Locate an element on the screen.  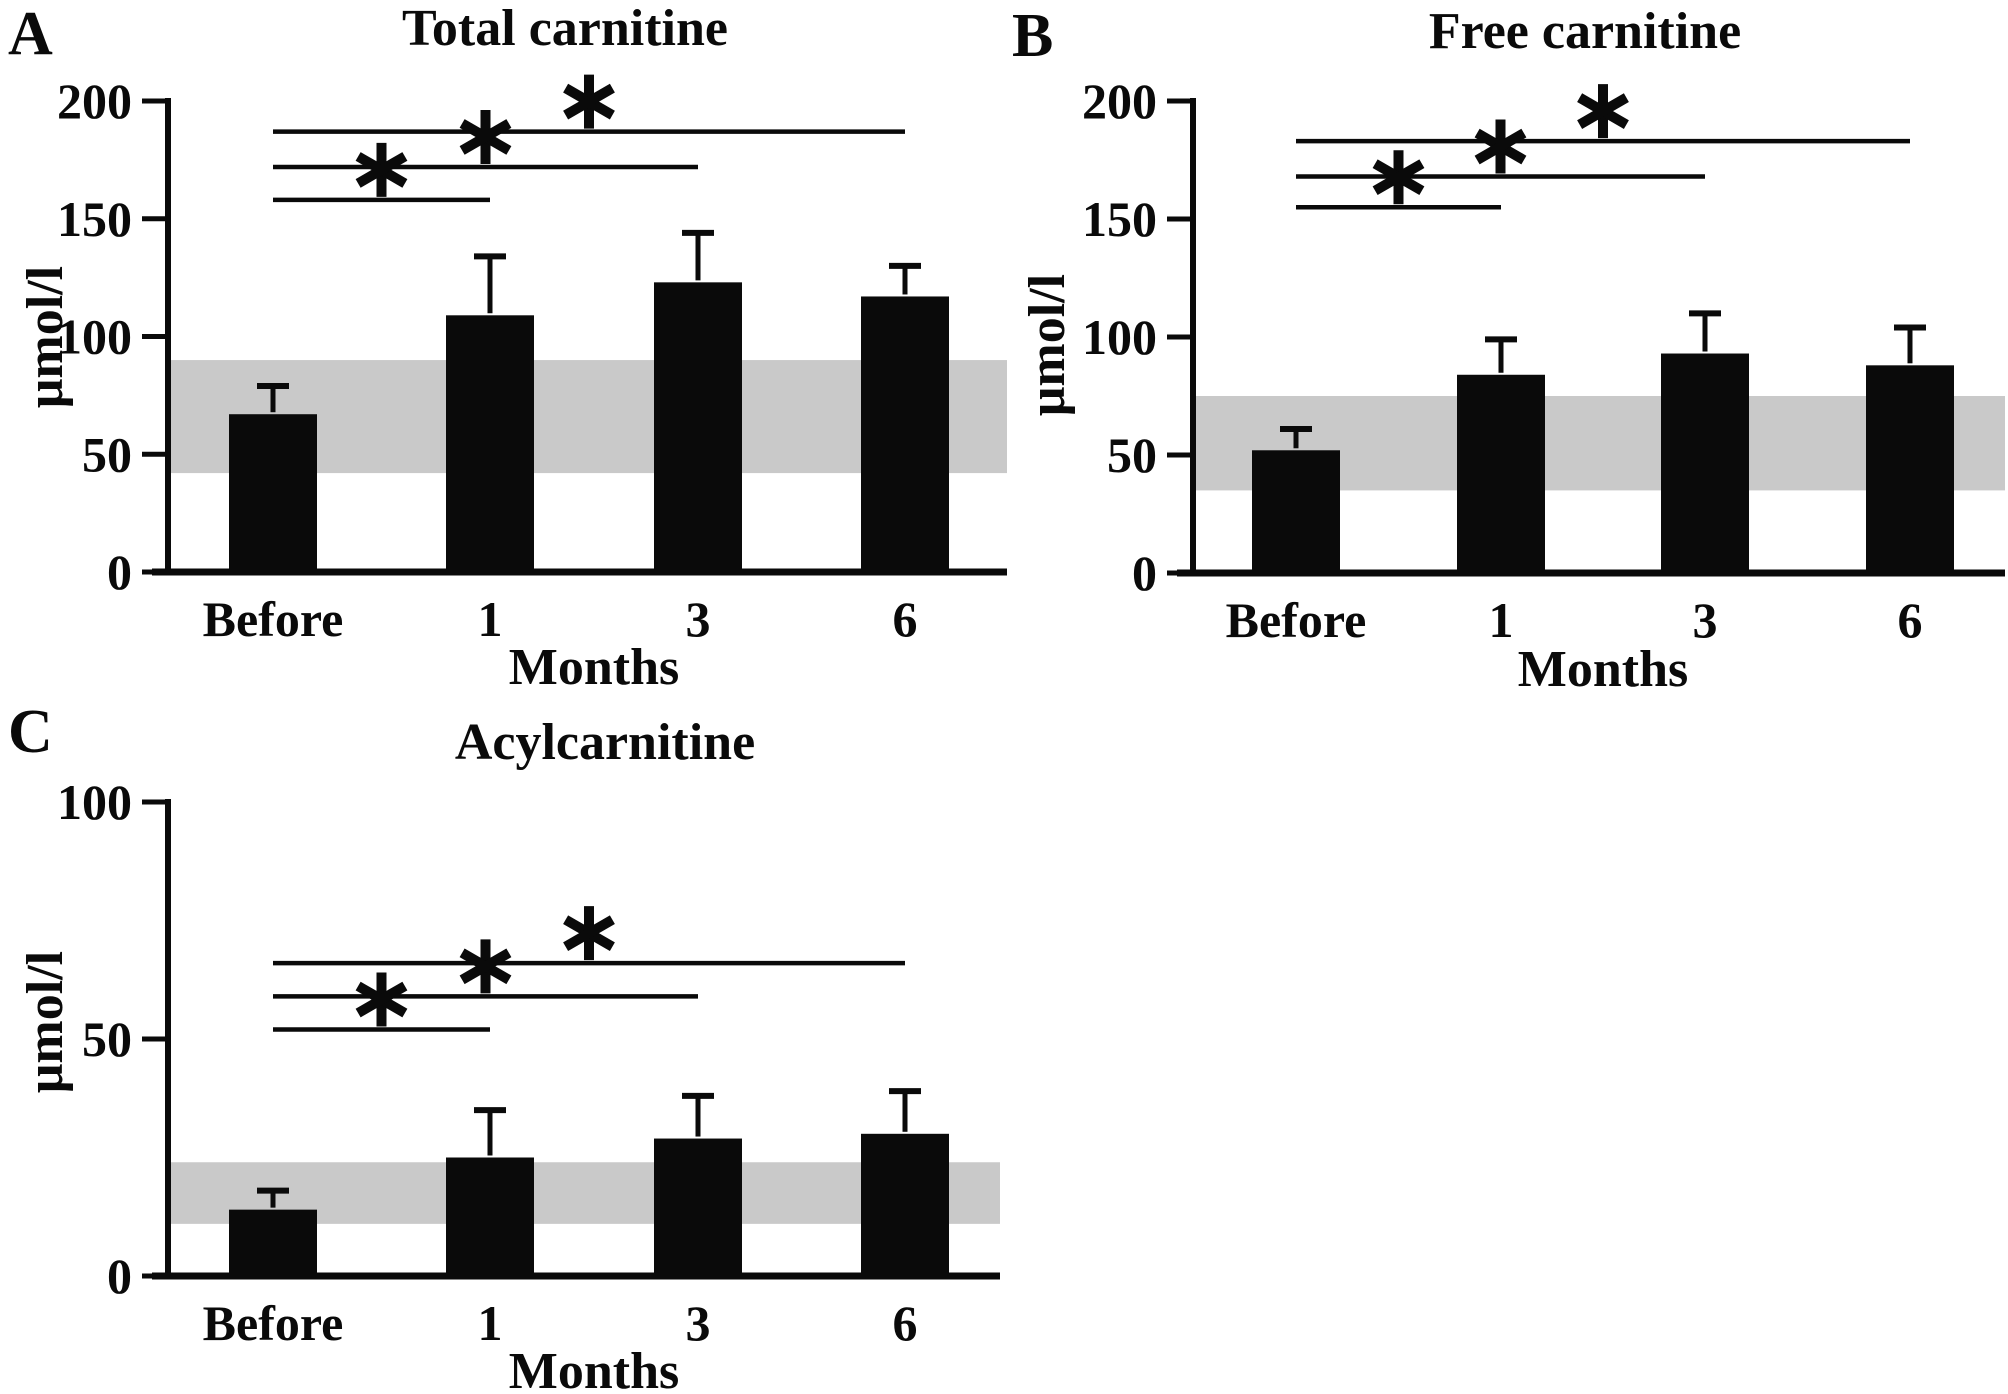
panel-letter: C is located at coordinates (30, 732).